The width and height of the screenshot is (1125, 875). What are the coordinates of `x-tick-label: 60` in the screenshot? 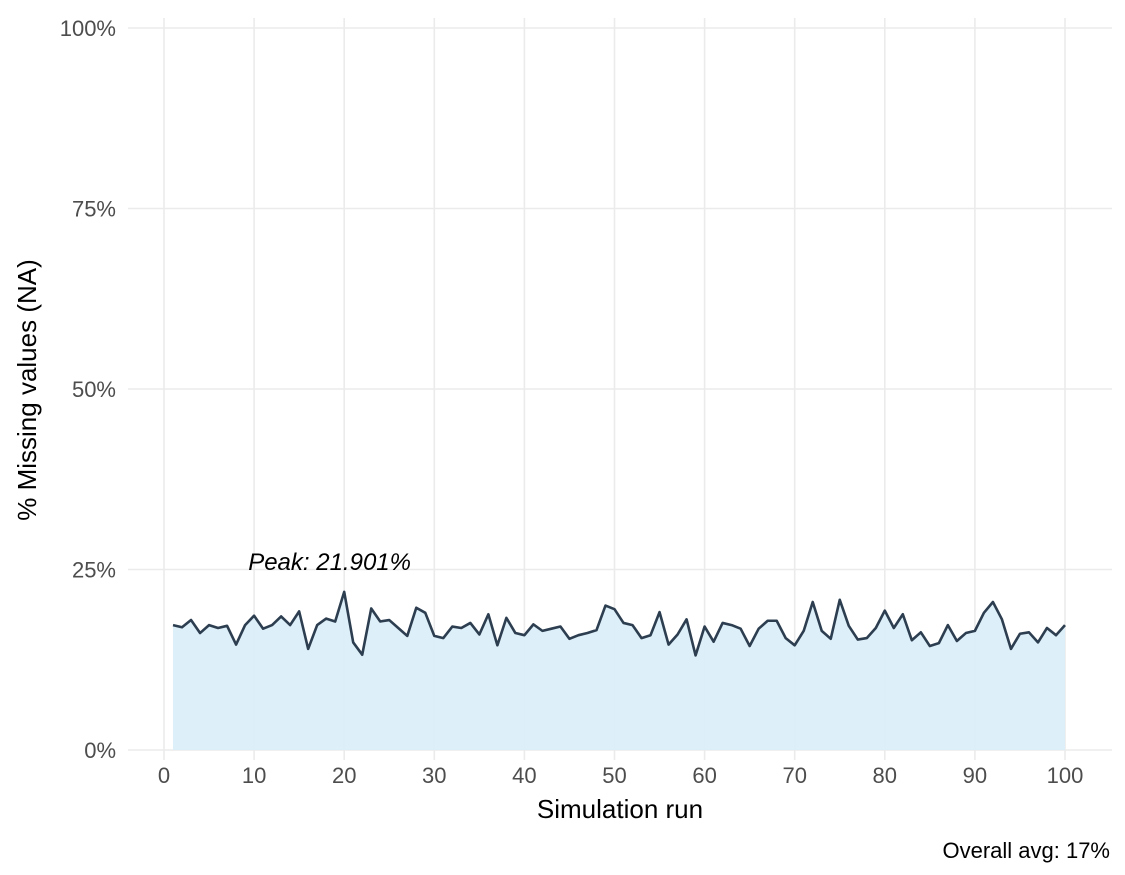 It's located at (704, 775).